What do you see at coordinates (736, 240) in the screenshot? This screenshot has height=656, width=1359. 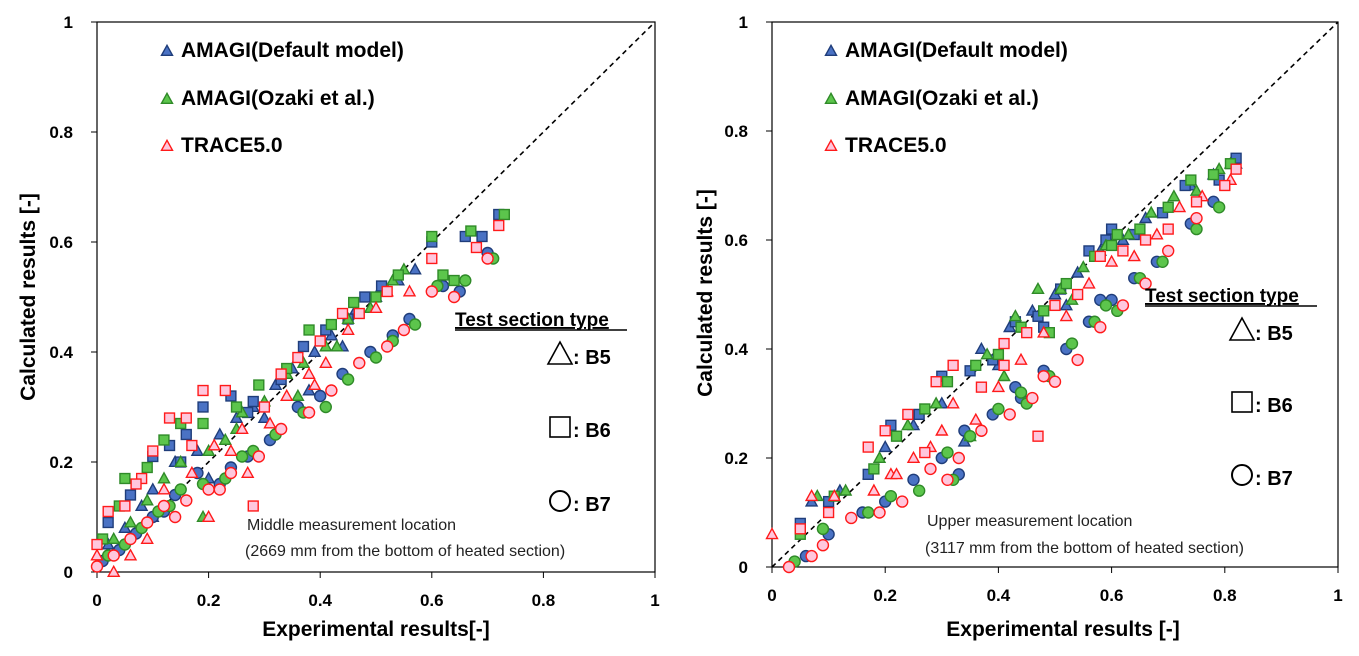 I see `y-tick-label: 0.6` at bounding box center [736, 240].